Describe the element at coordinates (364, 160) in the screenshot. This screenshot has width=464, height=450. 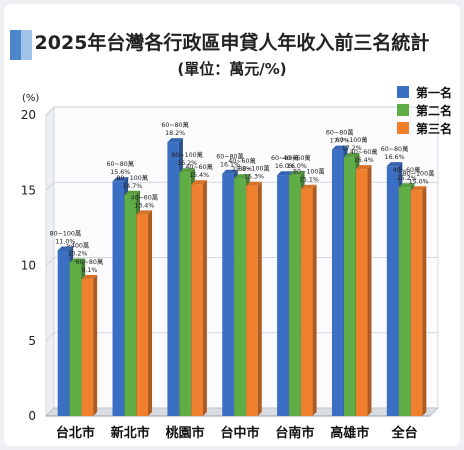
I see `data-label-value: 16.4%` at that location.